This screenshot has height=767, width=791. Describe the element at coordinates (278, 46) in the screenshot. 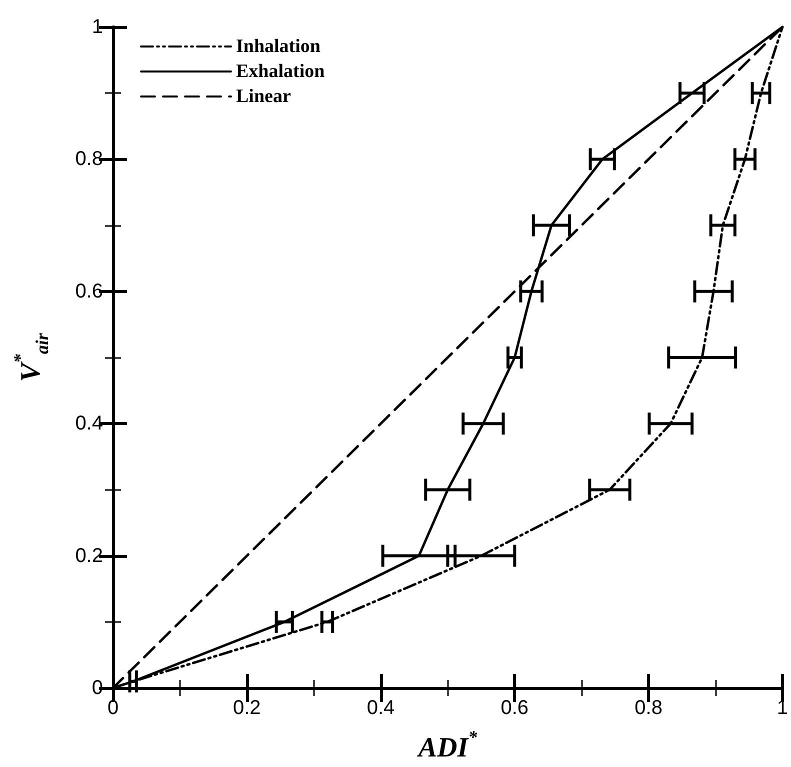

I see `legend-label: Inhalation` at that location.